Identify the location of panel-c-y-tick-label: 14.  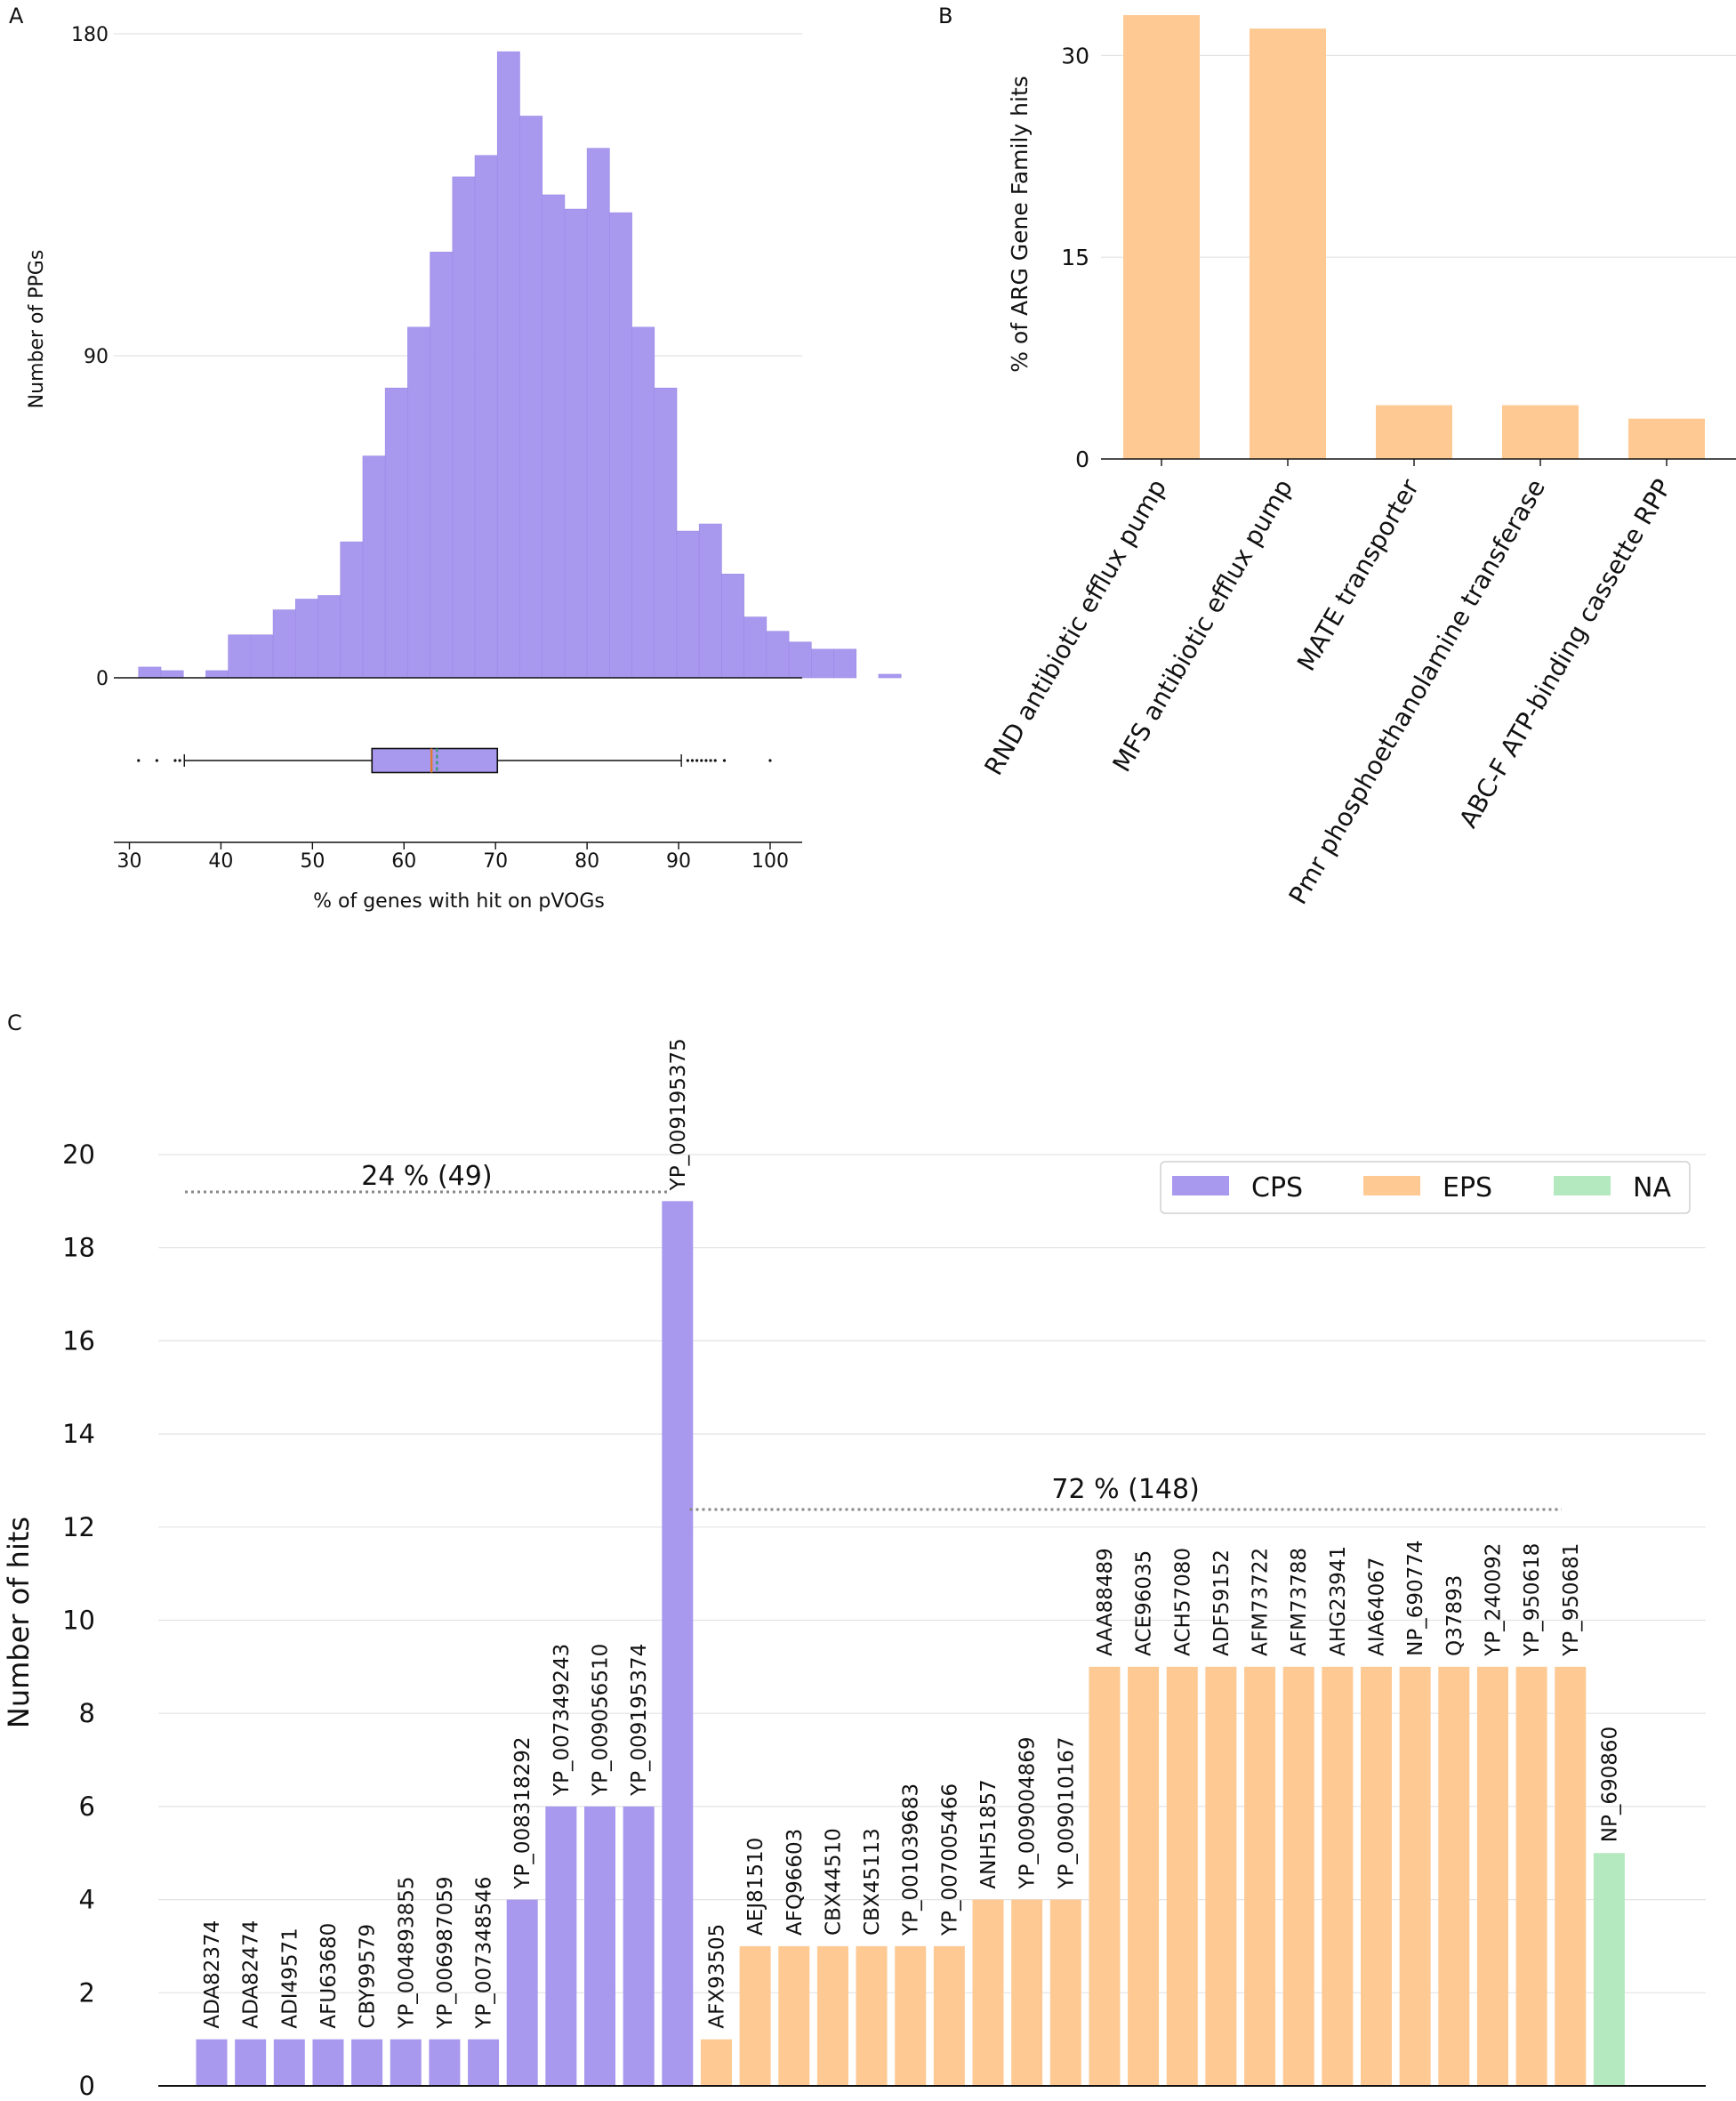
(79, 1434).